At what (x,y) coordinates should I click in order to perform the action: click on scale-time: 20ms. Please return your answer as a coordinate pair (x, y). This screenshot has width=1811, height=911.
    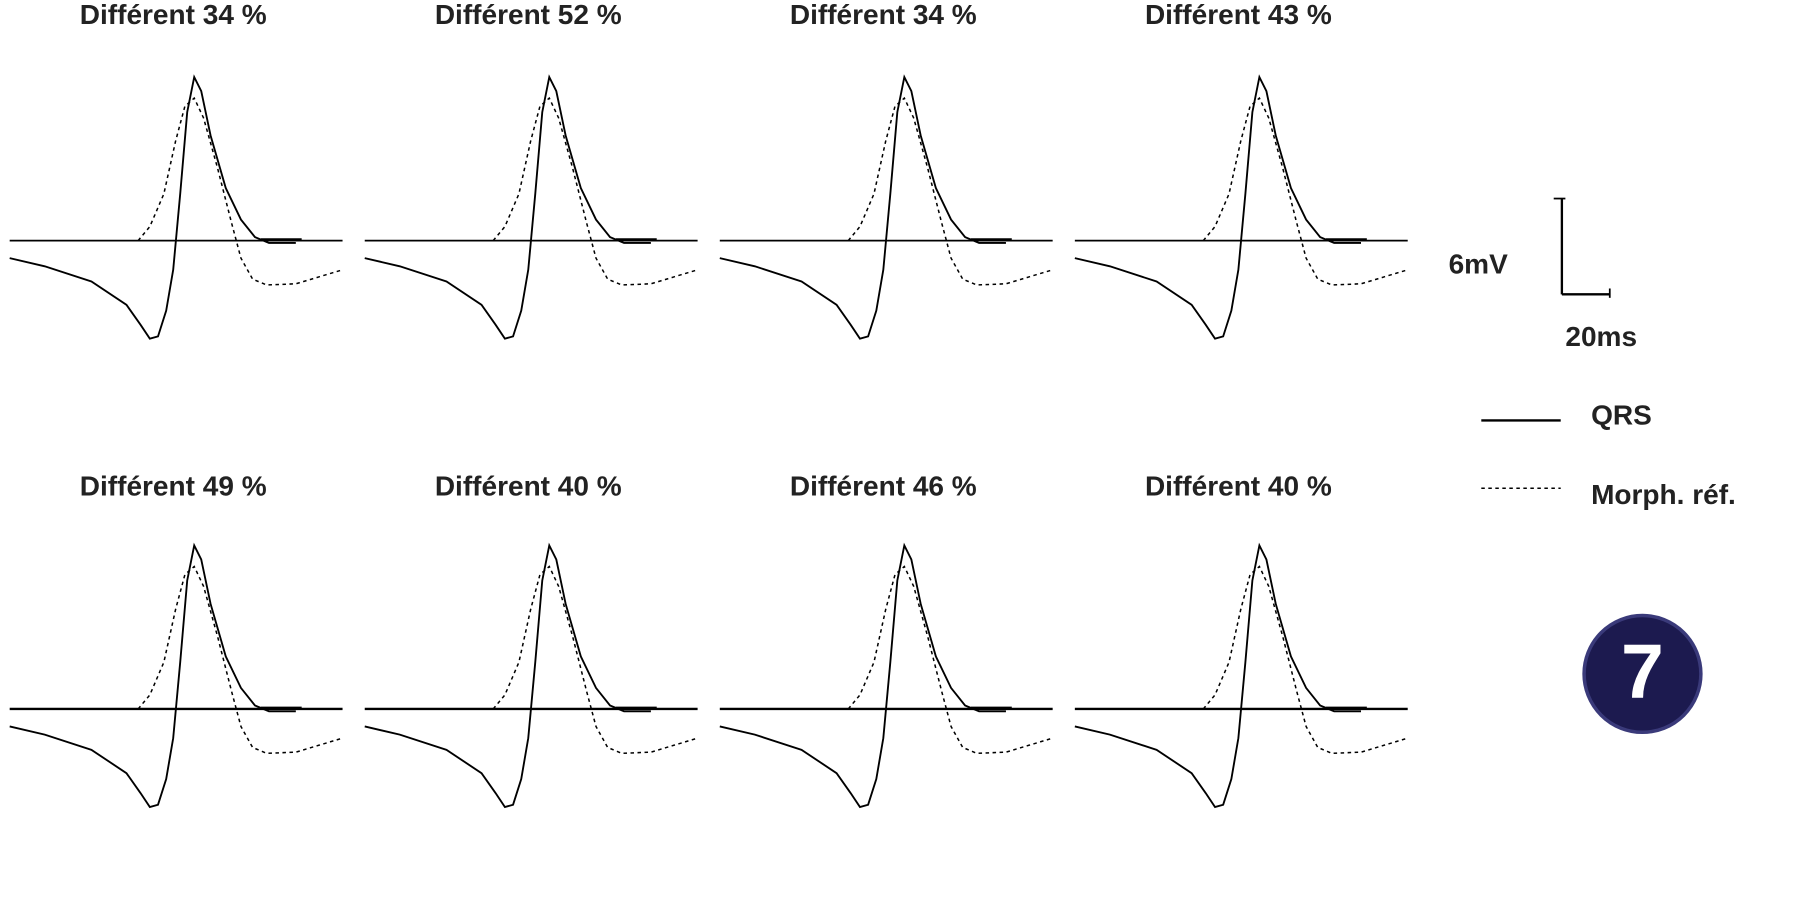
    Looking at the image, I should click on (1601, 336).